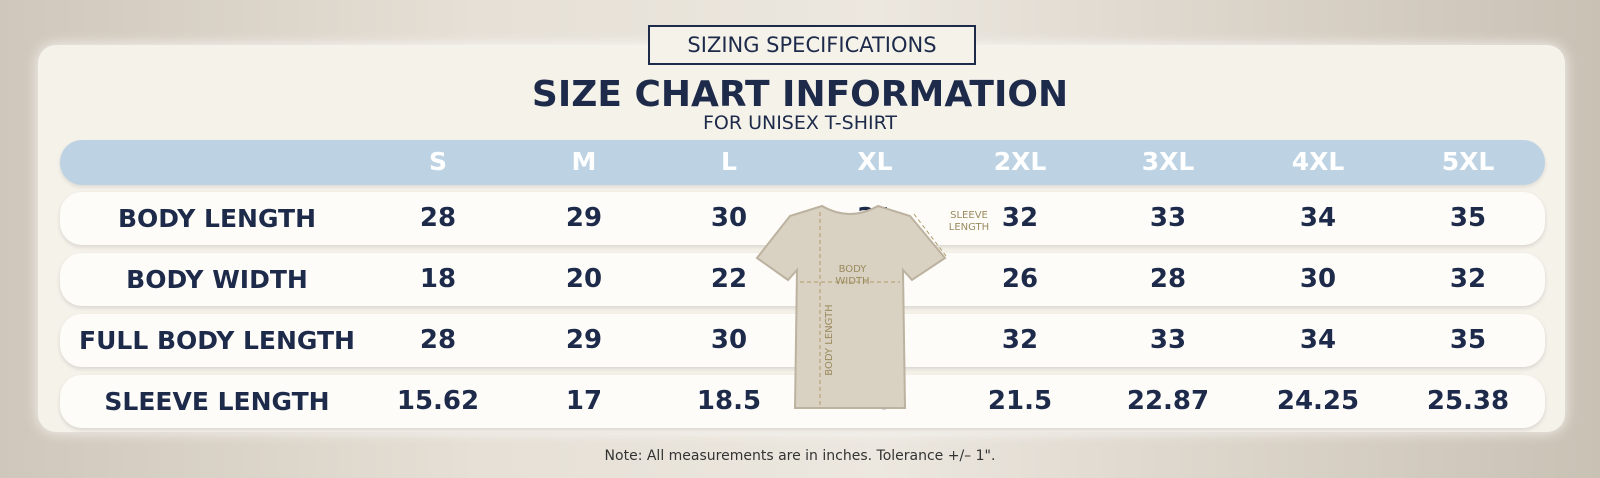 Image resolution: width=1600 pixels, height=478 pixels. Describe the element at coordinates (1168, 401) in the screenshot. I see `cell-value: 22.87` at that location.